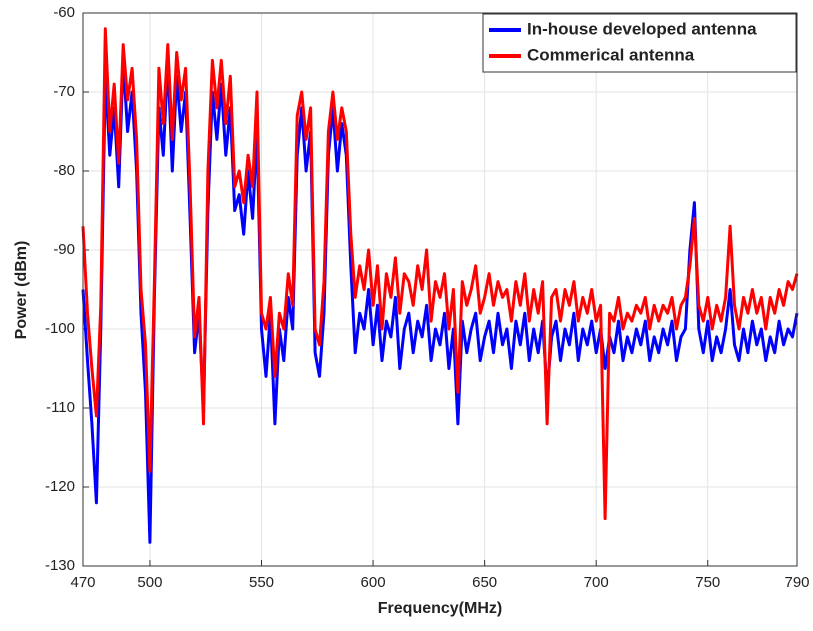 Image resolution: width=813 pixels, height=631 pixels. I want to click on y-tick-label: -110, so click(60, 407).